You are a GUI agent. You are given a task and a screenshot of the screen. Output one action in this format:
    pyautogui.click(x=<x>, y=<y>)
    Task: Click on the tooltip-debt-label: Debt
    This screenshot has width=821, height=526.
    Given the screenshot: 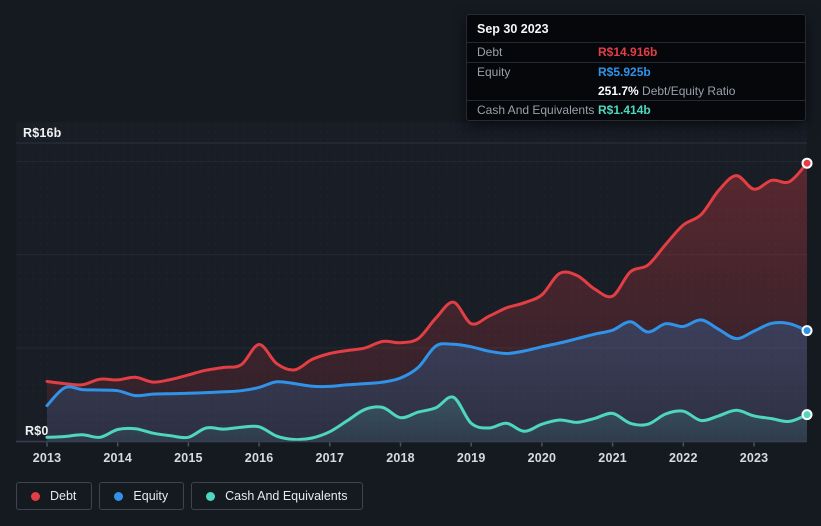 What is the action you would take?
    pyautogui.click(x=490, y=52)
    